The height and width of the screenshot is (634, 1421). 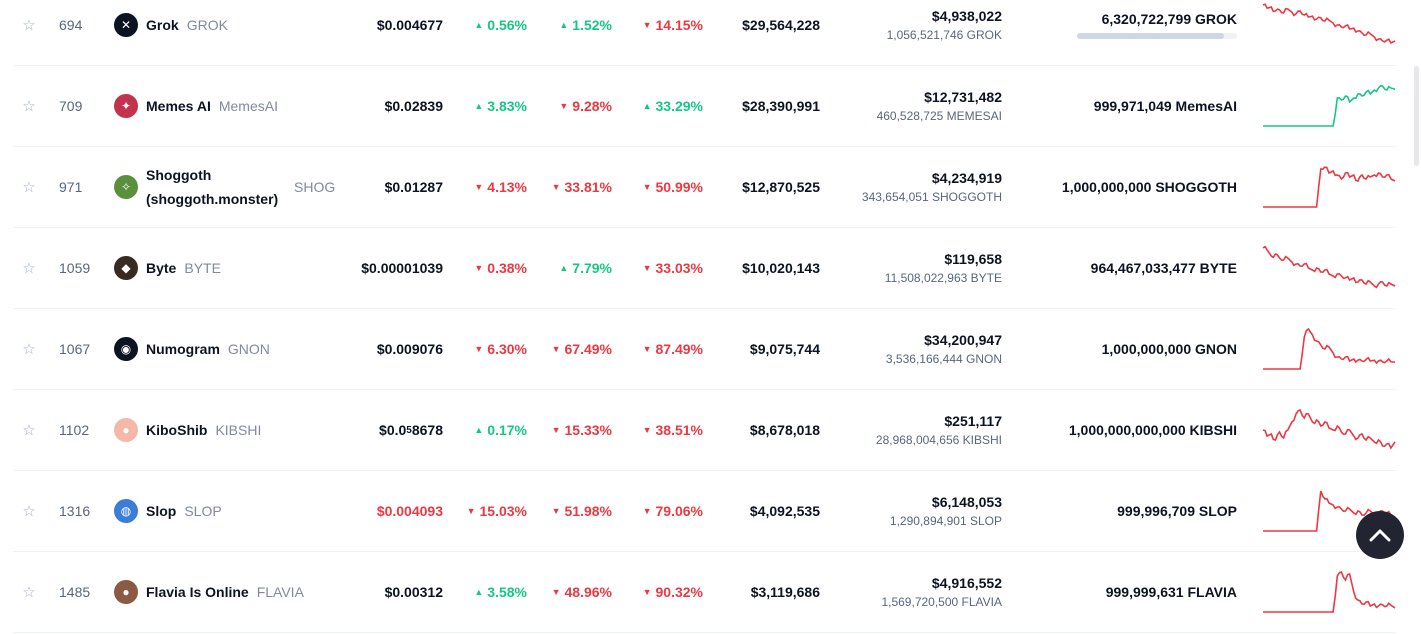 What do you see at coordinates (973, 421) in the screenshot?
I see `volume-usd: $251,117` at bounding box center [973, 421].